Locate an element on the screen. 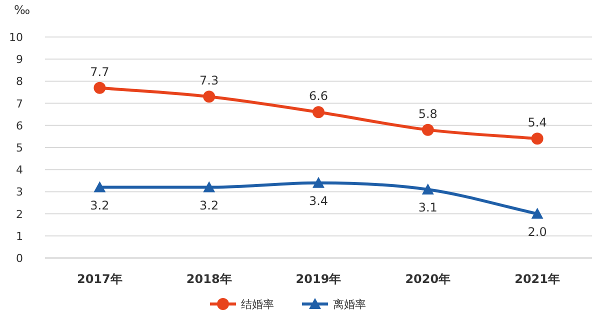  legend-label: 离婚率 is located at coordinates (349, 304).